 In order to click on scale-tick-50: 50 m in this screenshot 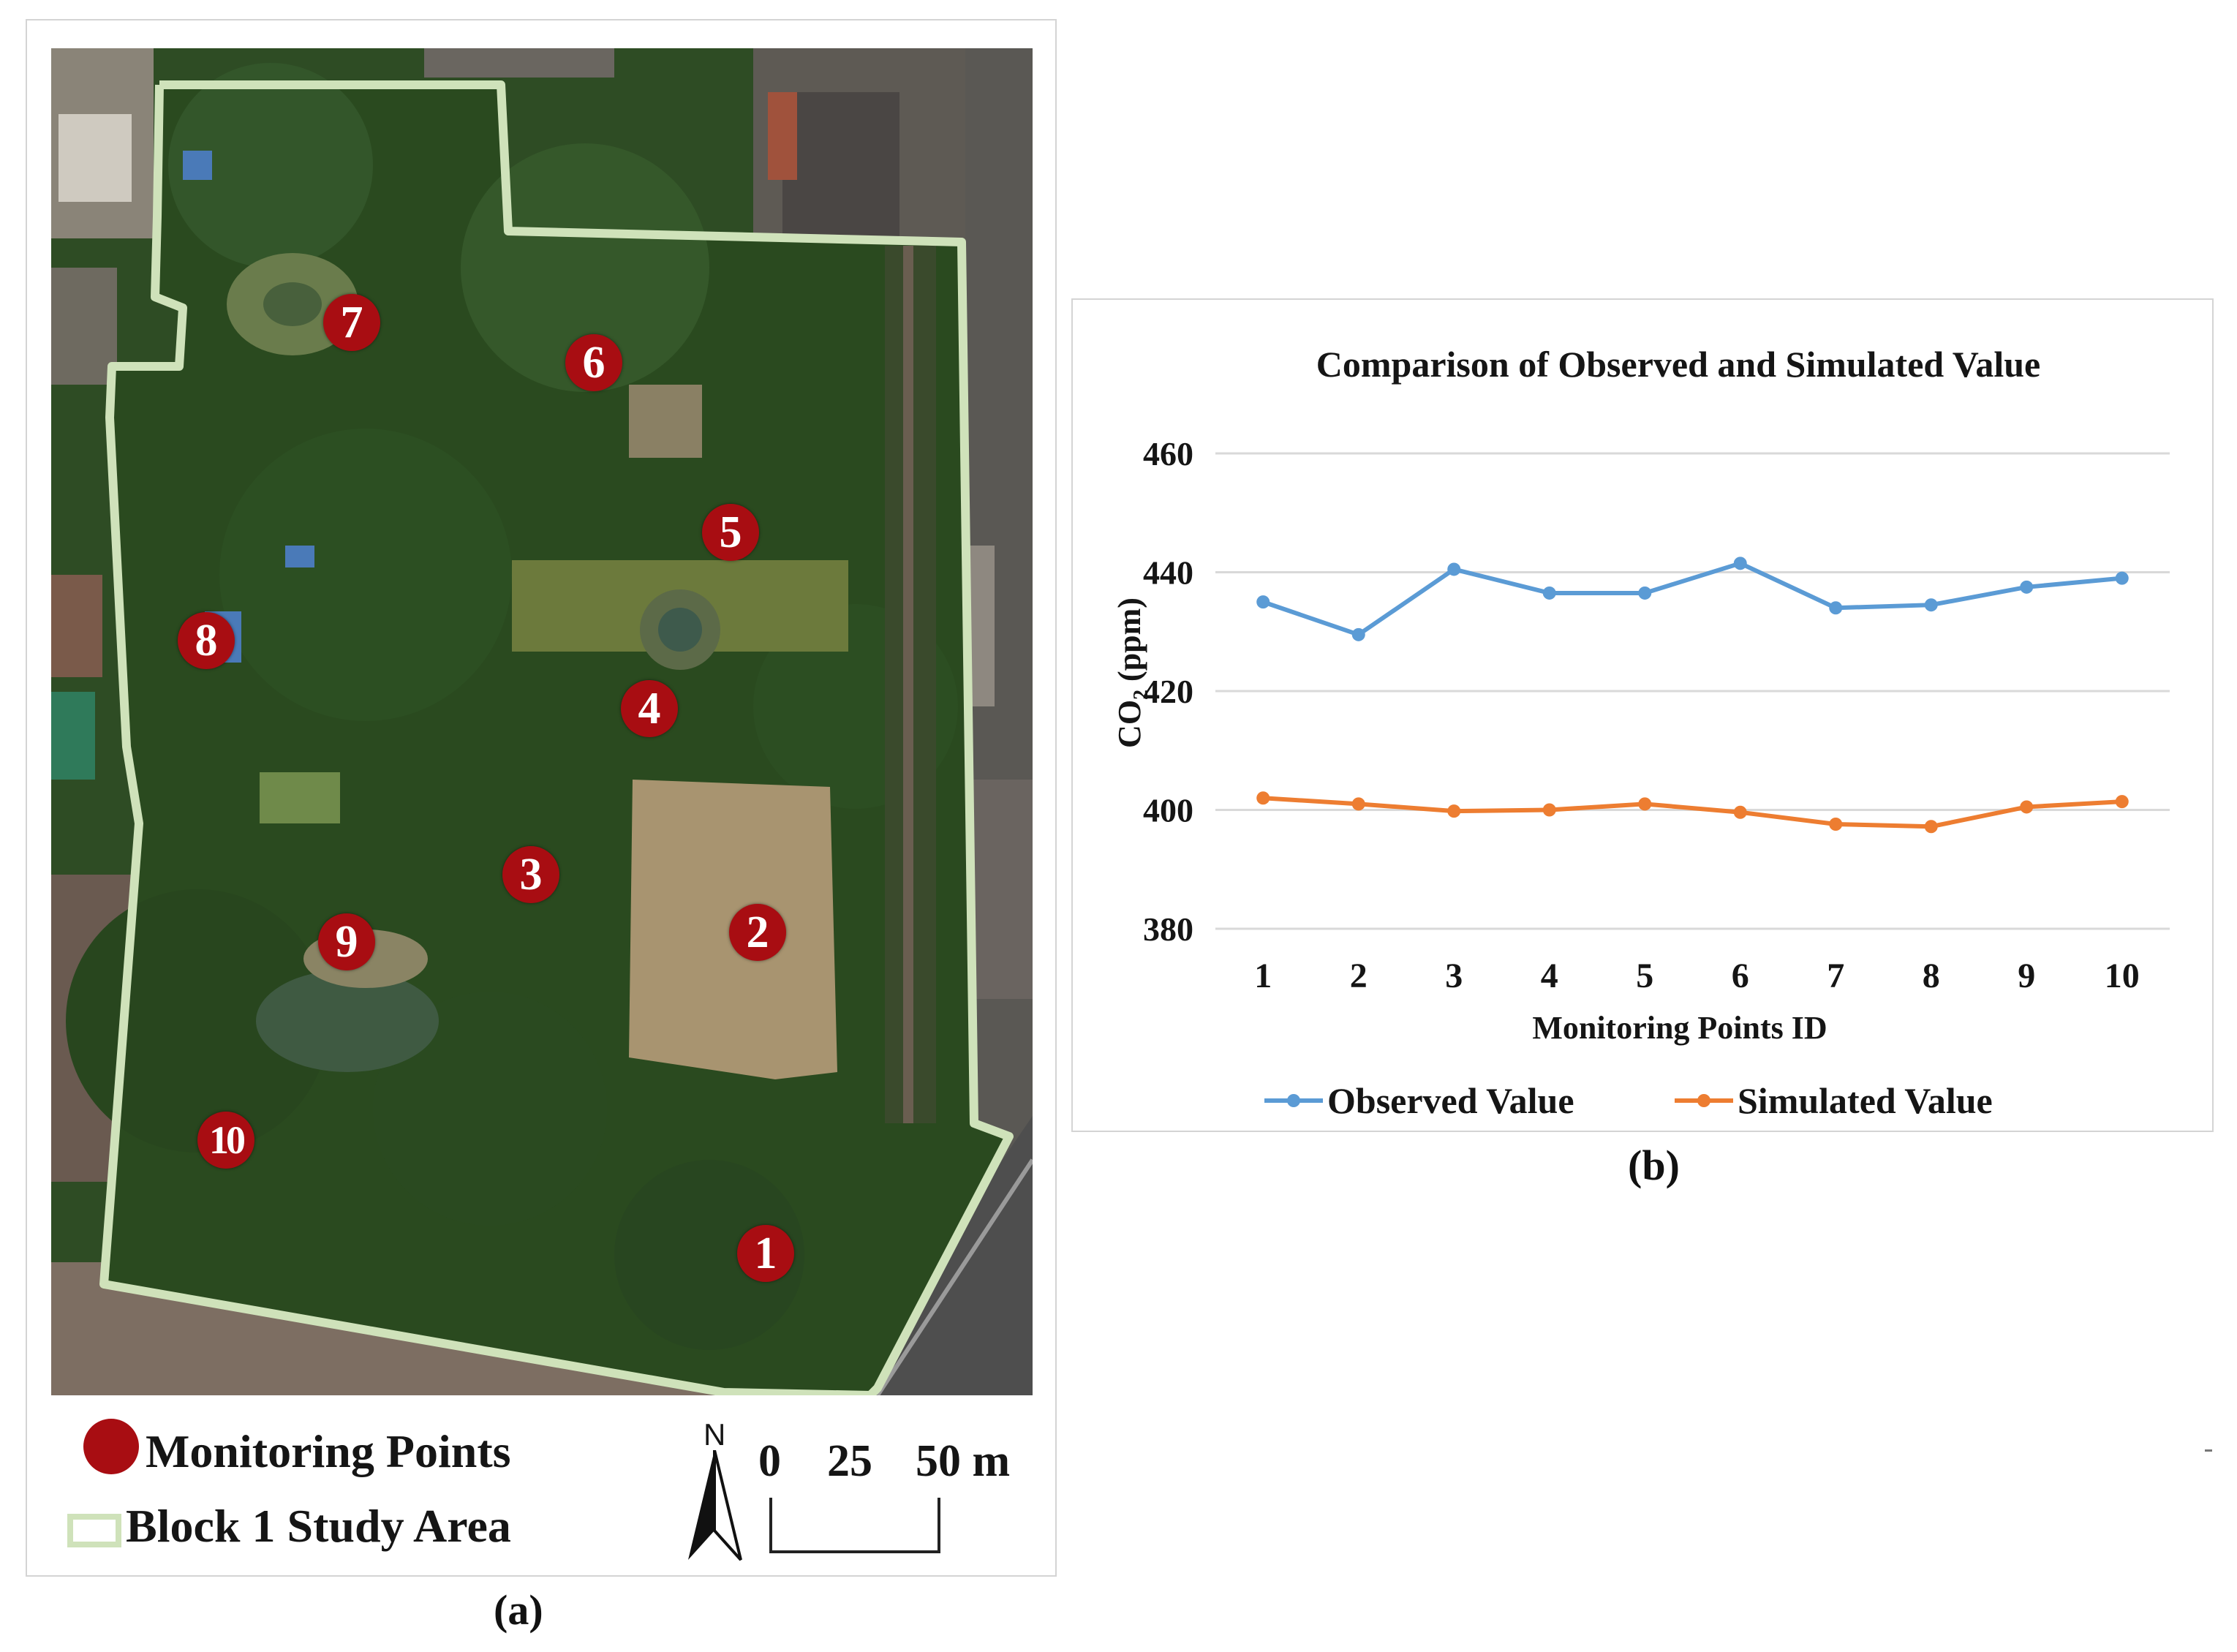, I will do `click(963, 1461)`.